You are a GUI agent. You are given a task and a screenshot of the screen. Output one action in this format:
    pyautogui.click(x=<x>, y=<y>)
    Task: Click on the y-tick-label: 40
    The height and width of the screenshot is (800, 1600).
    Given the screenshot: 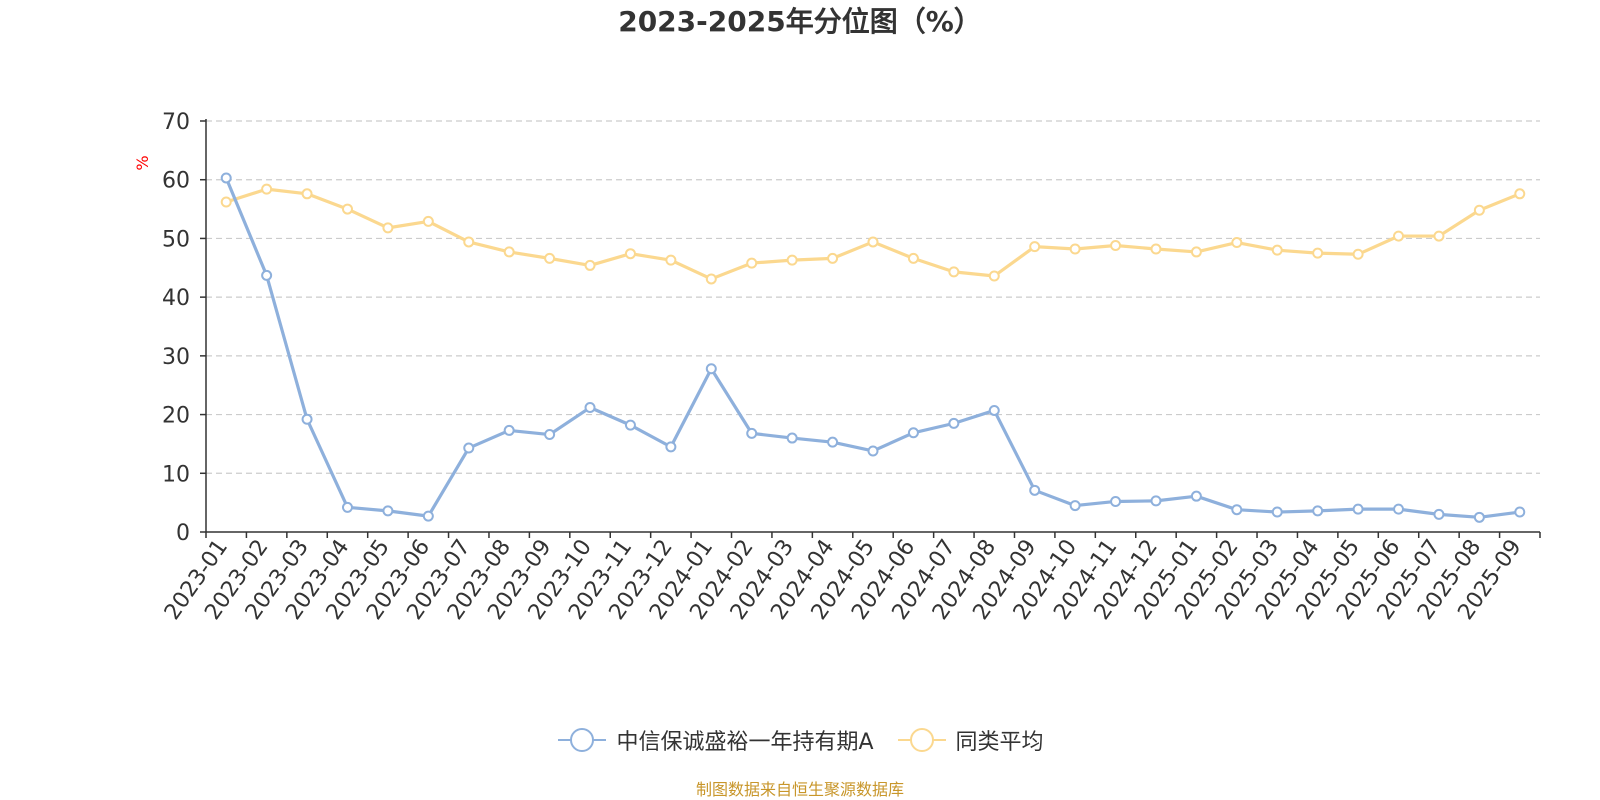 What is the action you would take?
    pyautogui.click(x=176, y=298)
    